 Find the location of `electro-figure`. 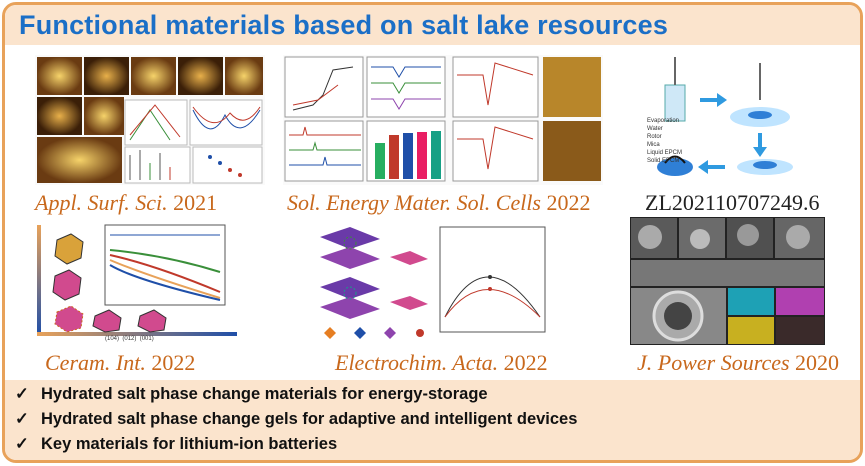

electro-figure is located at coordinates (433, 282).